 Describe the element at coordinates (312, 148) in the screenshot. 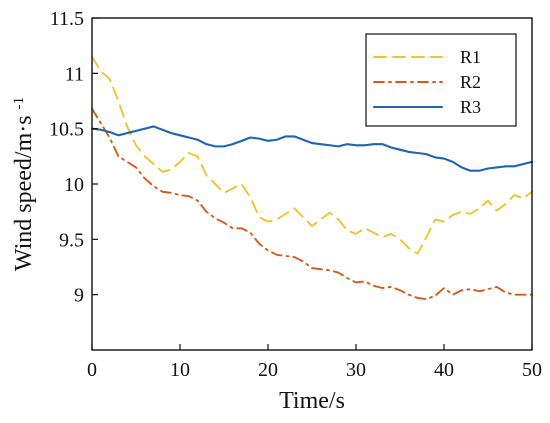

I see `series-line-r3` at that location.